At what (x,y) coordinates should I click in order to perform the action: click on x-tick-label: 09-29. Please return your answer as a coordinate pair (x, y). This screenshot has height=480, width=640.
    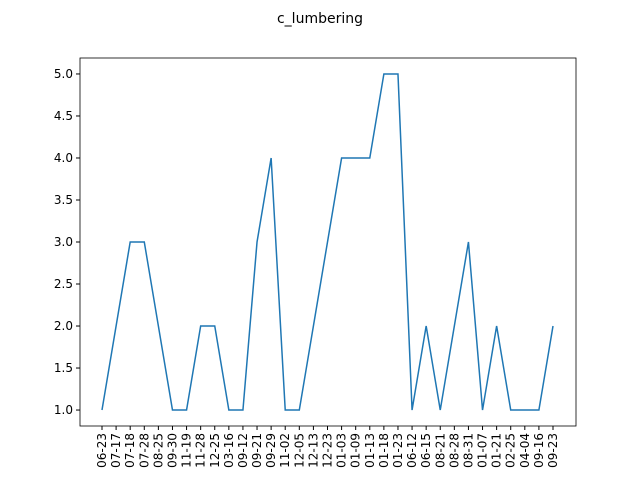
    Looking at the image, I should click on (271, 450).